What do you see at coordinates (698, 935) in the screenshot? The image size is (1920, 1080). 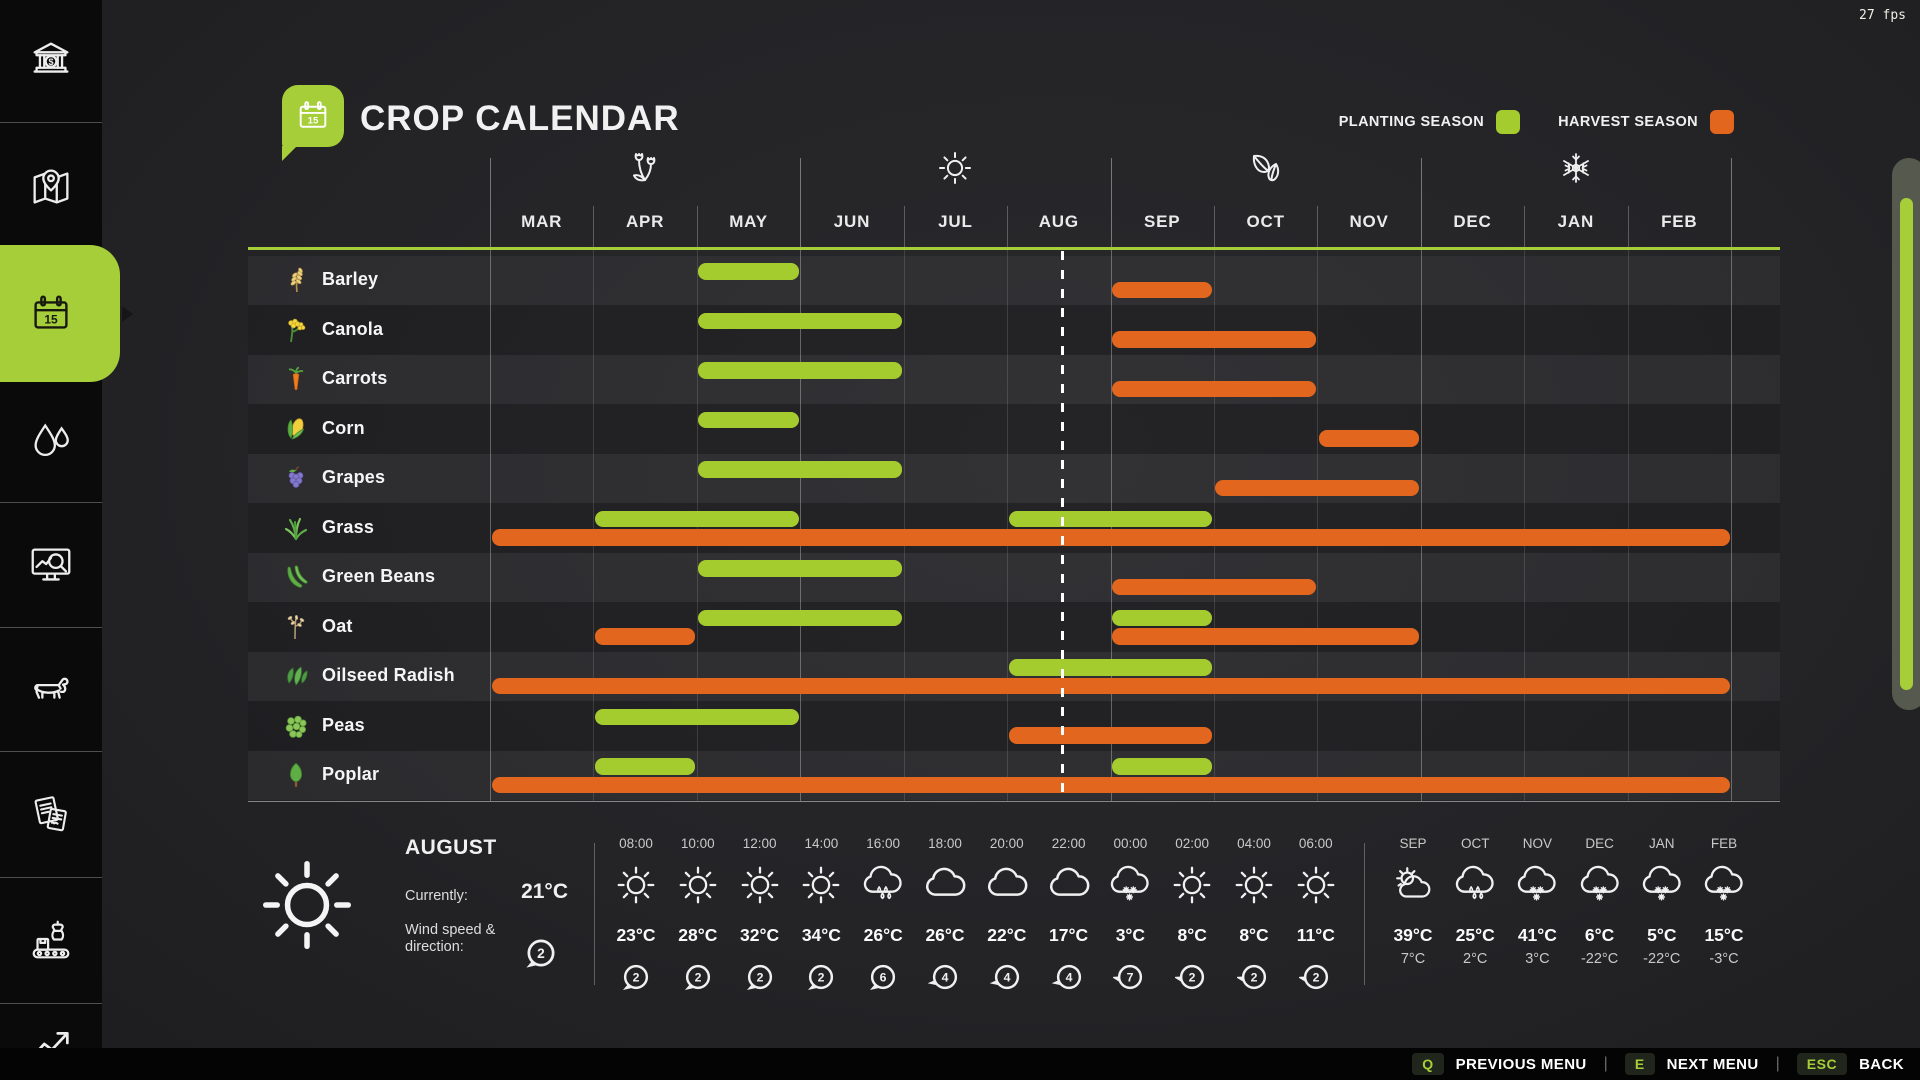 I see `forecast-temperature: 28°C` at bounding box center [698, 935].